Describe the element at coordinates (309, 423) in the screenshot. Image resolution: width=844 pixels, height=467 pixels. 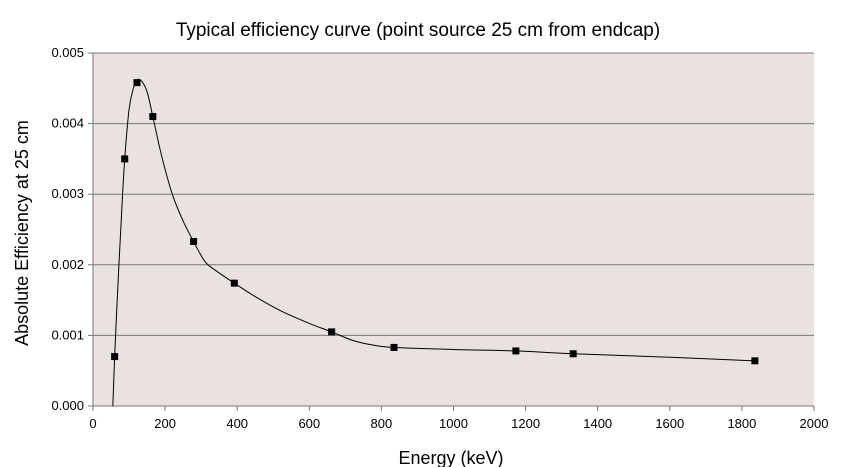
I see `x-tick-label: 600` at that location.